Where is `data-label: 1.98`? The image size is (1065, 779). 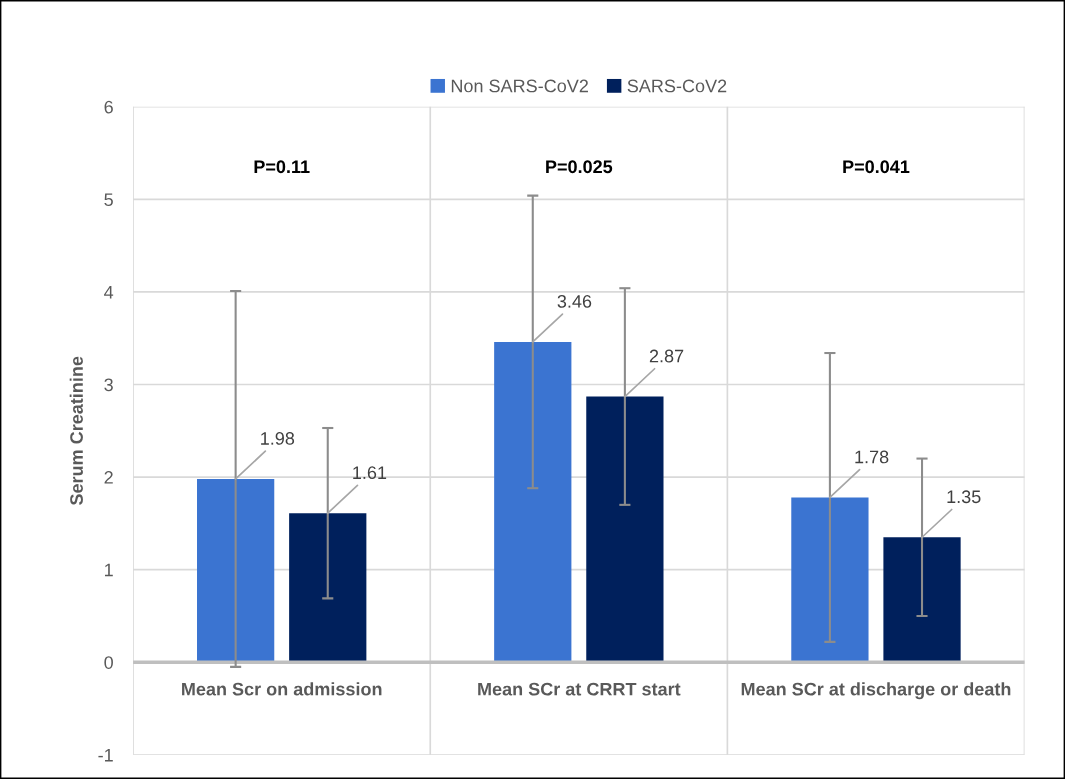
data-label: 1.98 is located at coordinates (278, 438).